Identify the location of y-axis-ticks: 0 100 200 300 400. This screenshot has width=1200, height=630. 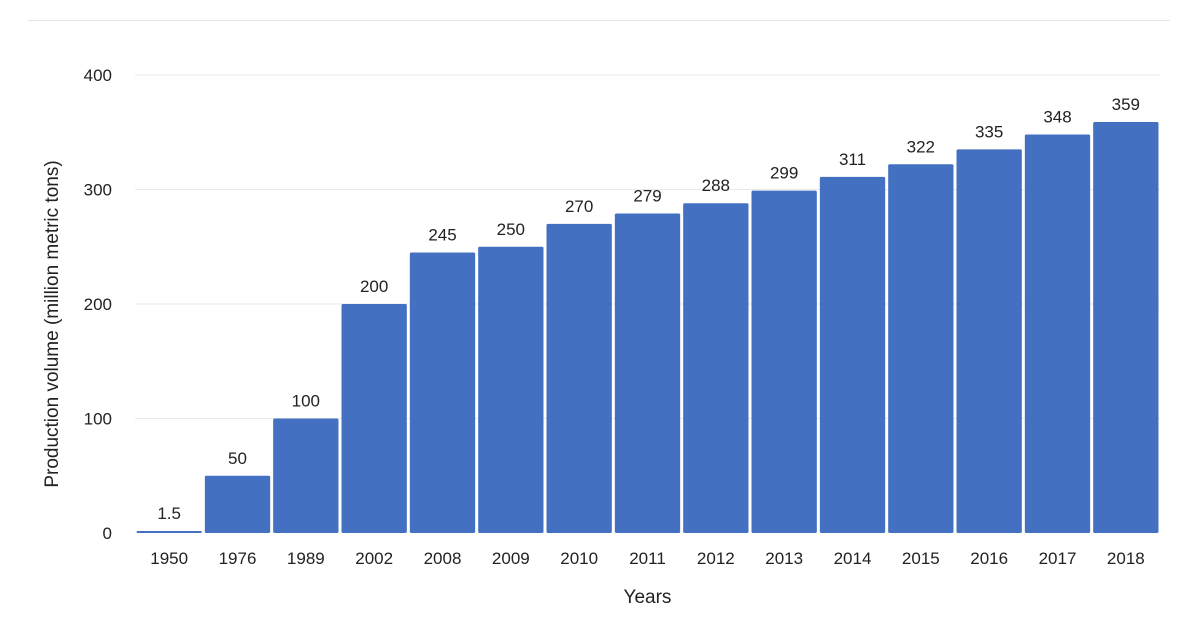
(98, 304).